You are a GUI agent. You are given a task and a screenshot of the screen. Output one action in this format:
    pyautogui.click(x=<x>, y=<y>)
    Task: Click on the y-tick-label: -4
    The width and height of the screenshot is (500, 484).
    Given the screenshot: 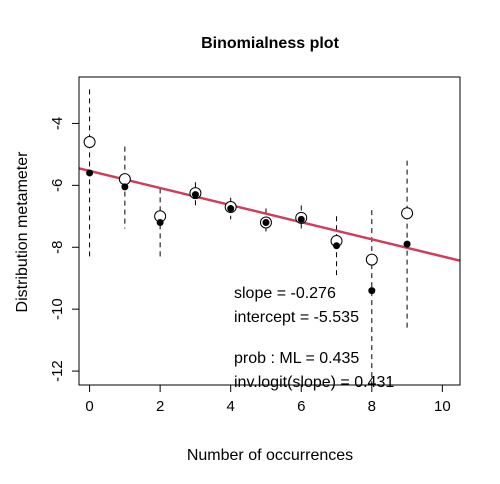 What is the action you would take?
    pyautogui.click(x=57, y=123)
    